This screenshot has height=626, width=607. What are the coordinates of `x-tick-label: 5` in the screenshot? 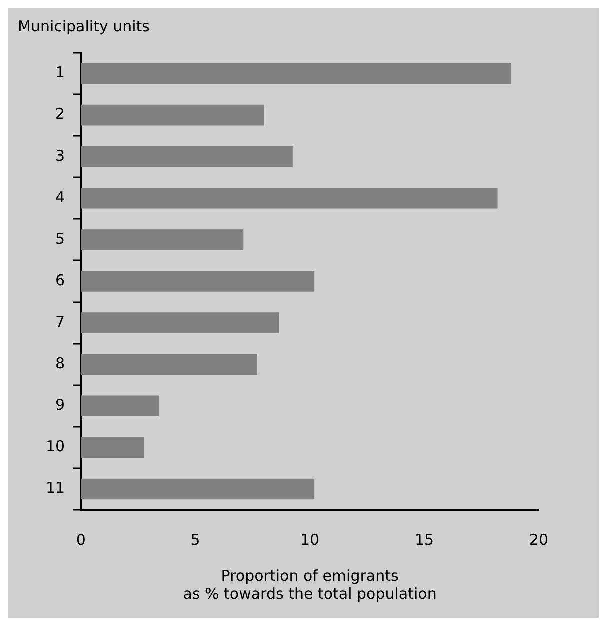 It's located at (195, 539).